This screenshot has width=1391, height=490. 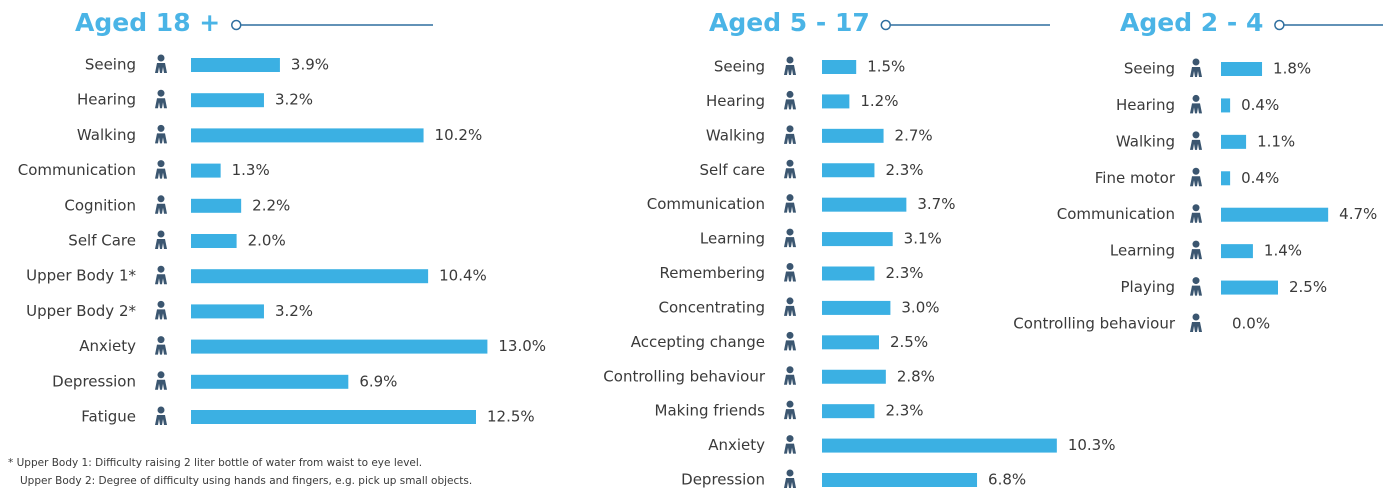 What do you see at coordinates (684, 376) in the screenshot?
I see `category-label: Controlling behaviour` at bounding box center [684, 376].